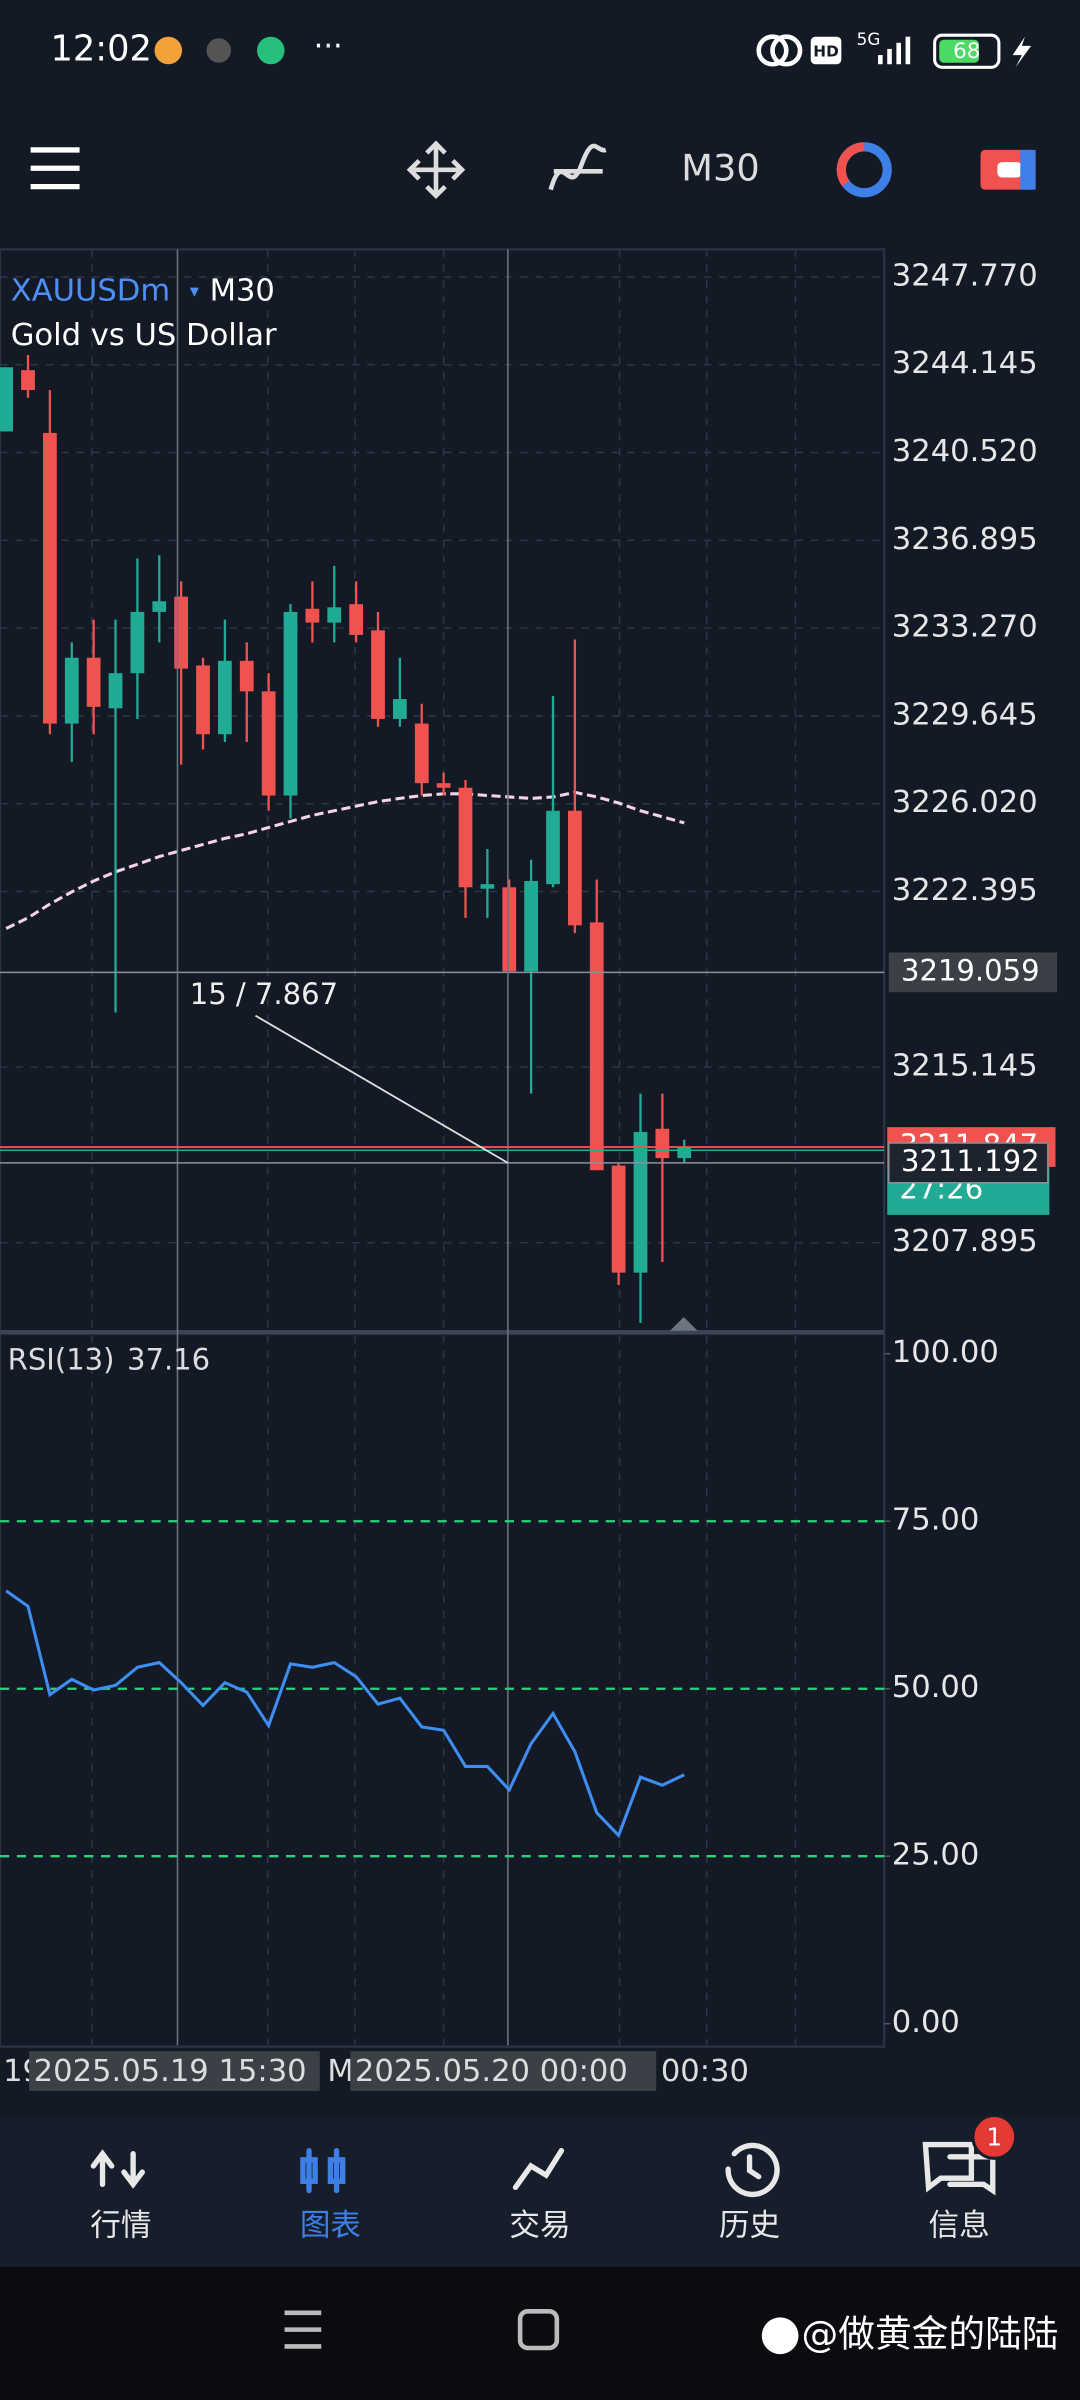 The image size is (1080, 2400). I want to click on crosshair-box, so click(973, 972).